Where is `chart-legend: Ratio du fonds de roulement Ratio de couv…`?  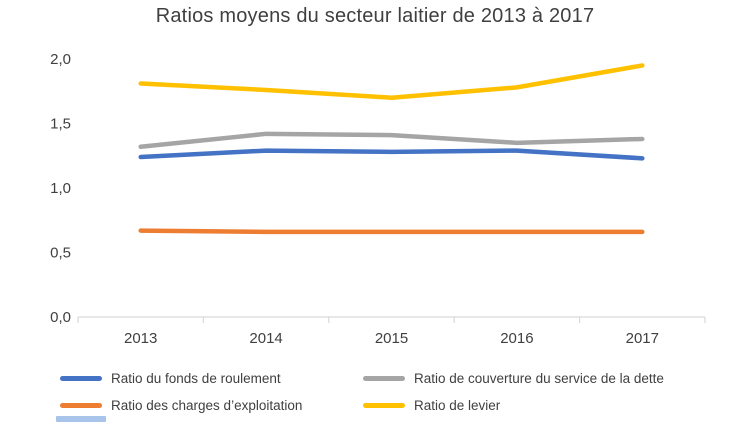 chart-legend: Ratio du fonds de roulement Ratio de couv… is located at coordinates (396, 391).